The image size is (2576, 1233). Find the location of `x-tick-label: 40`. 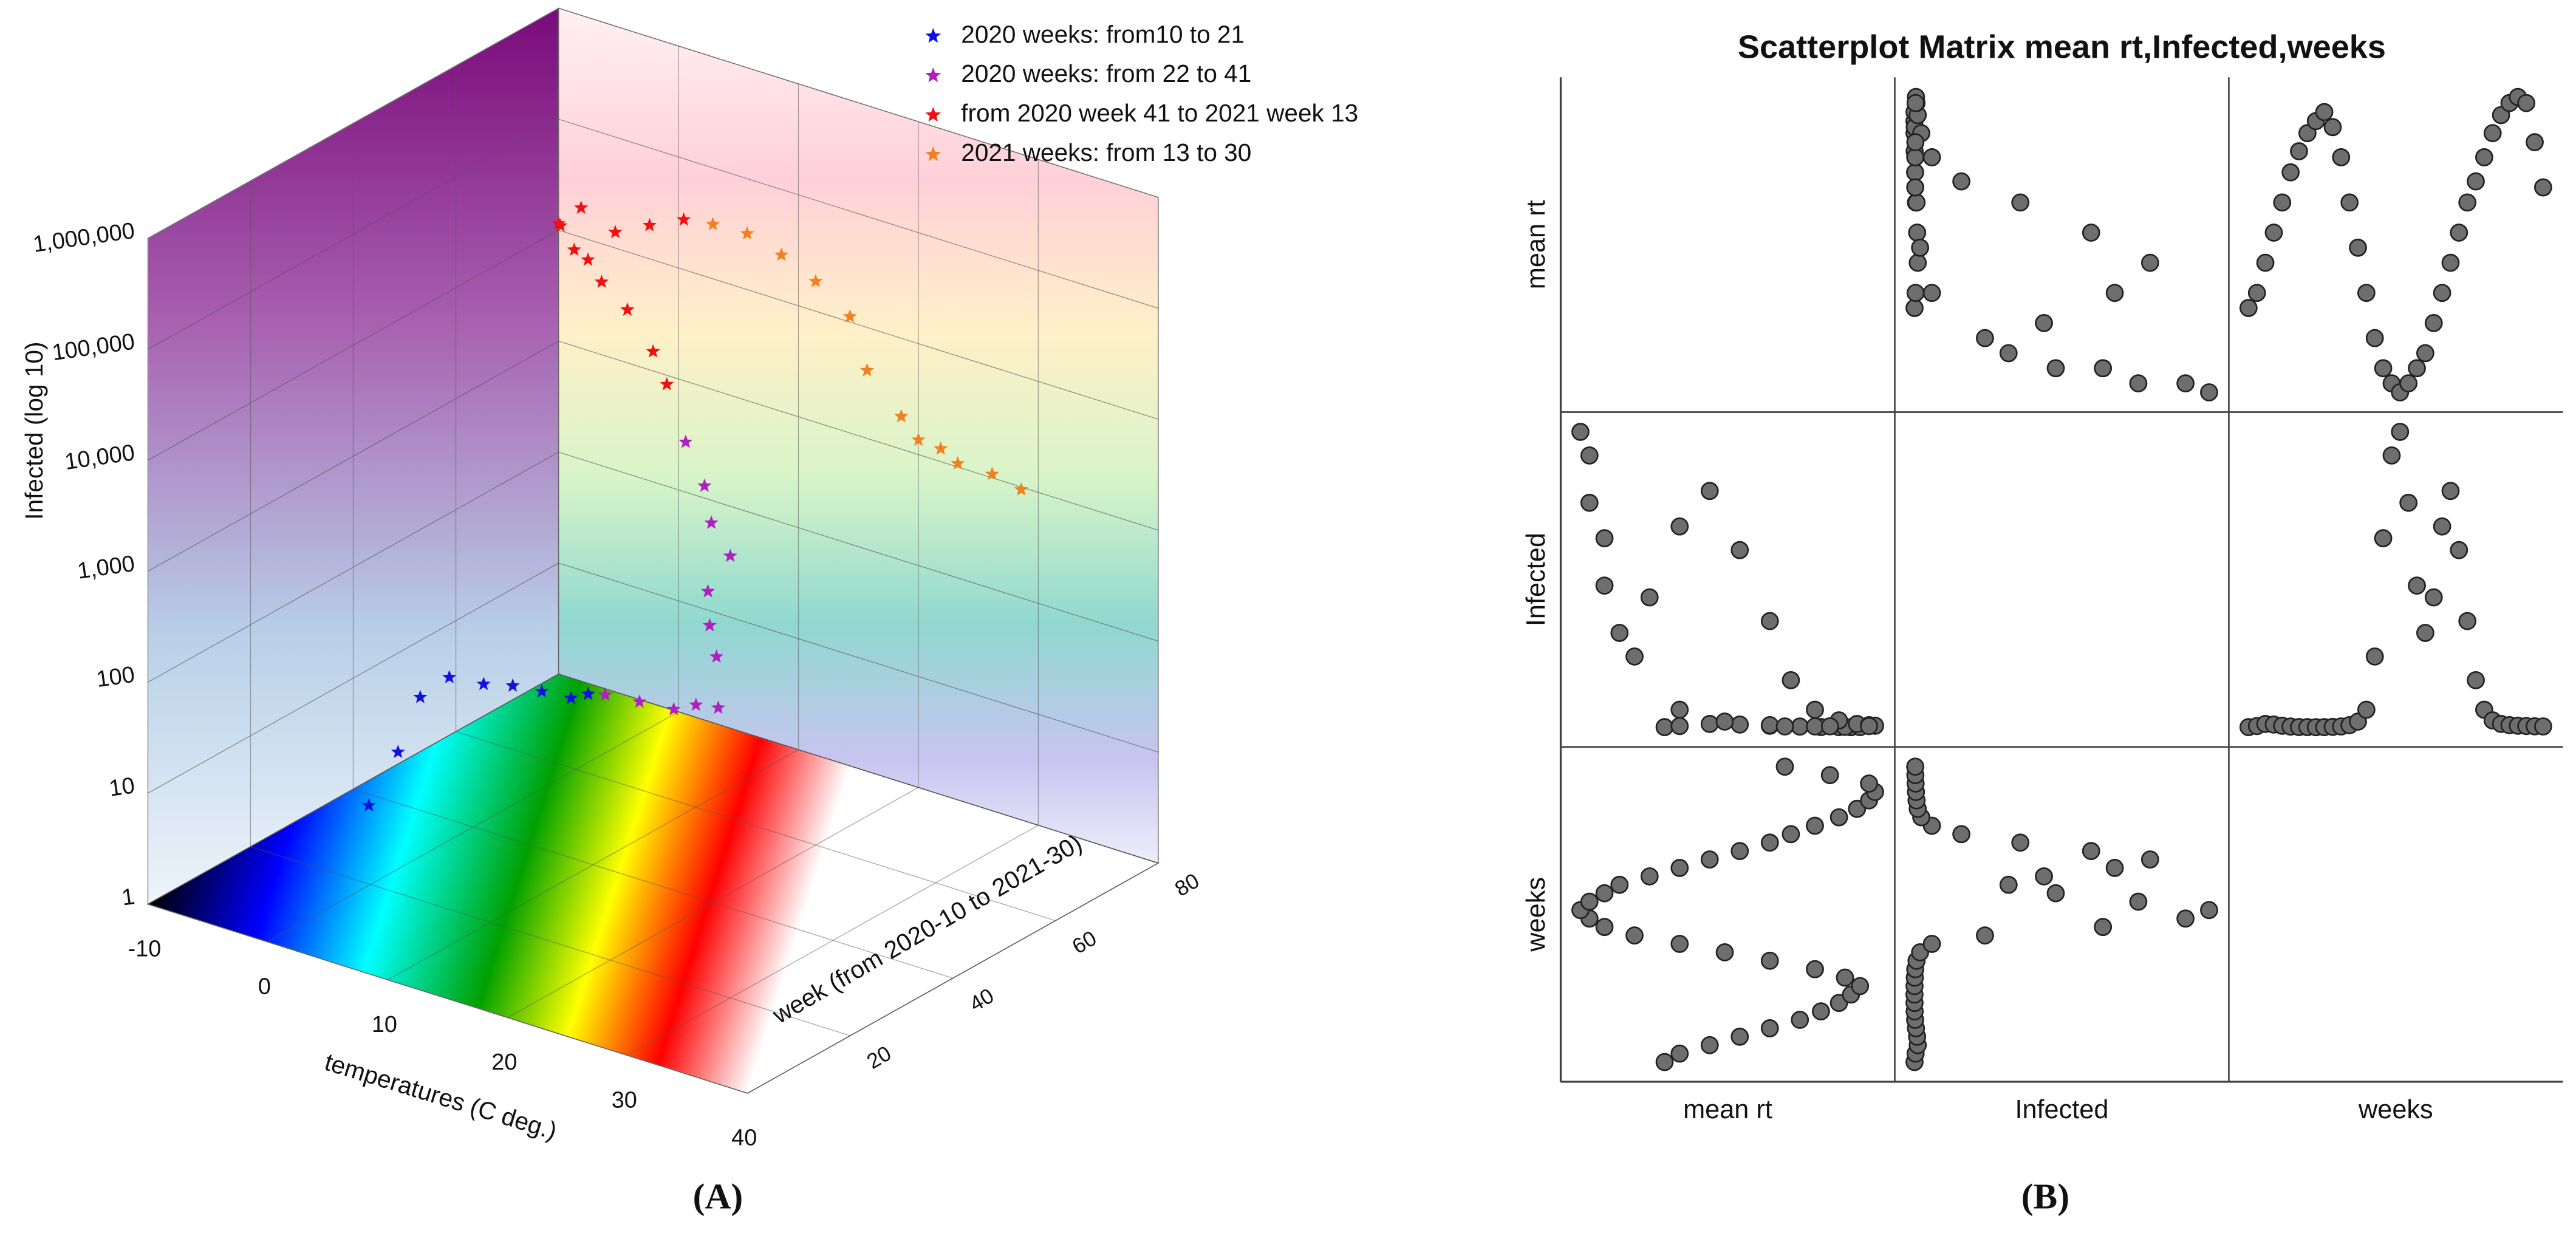

x-tick-label: 40 is located at coordinates (744, 1138).